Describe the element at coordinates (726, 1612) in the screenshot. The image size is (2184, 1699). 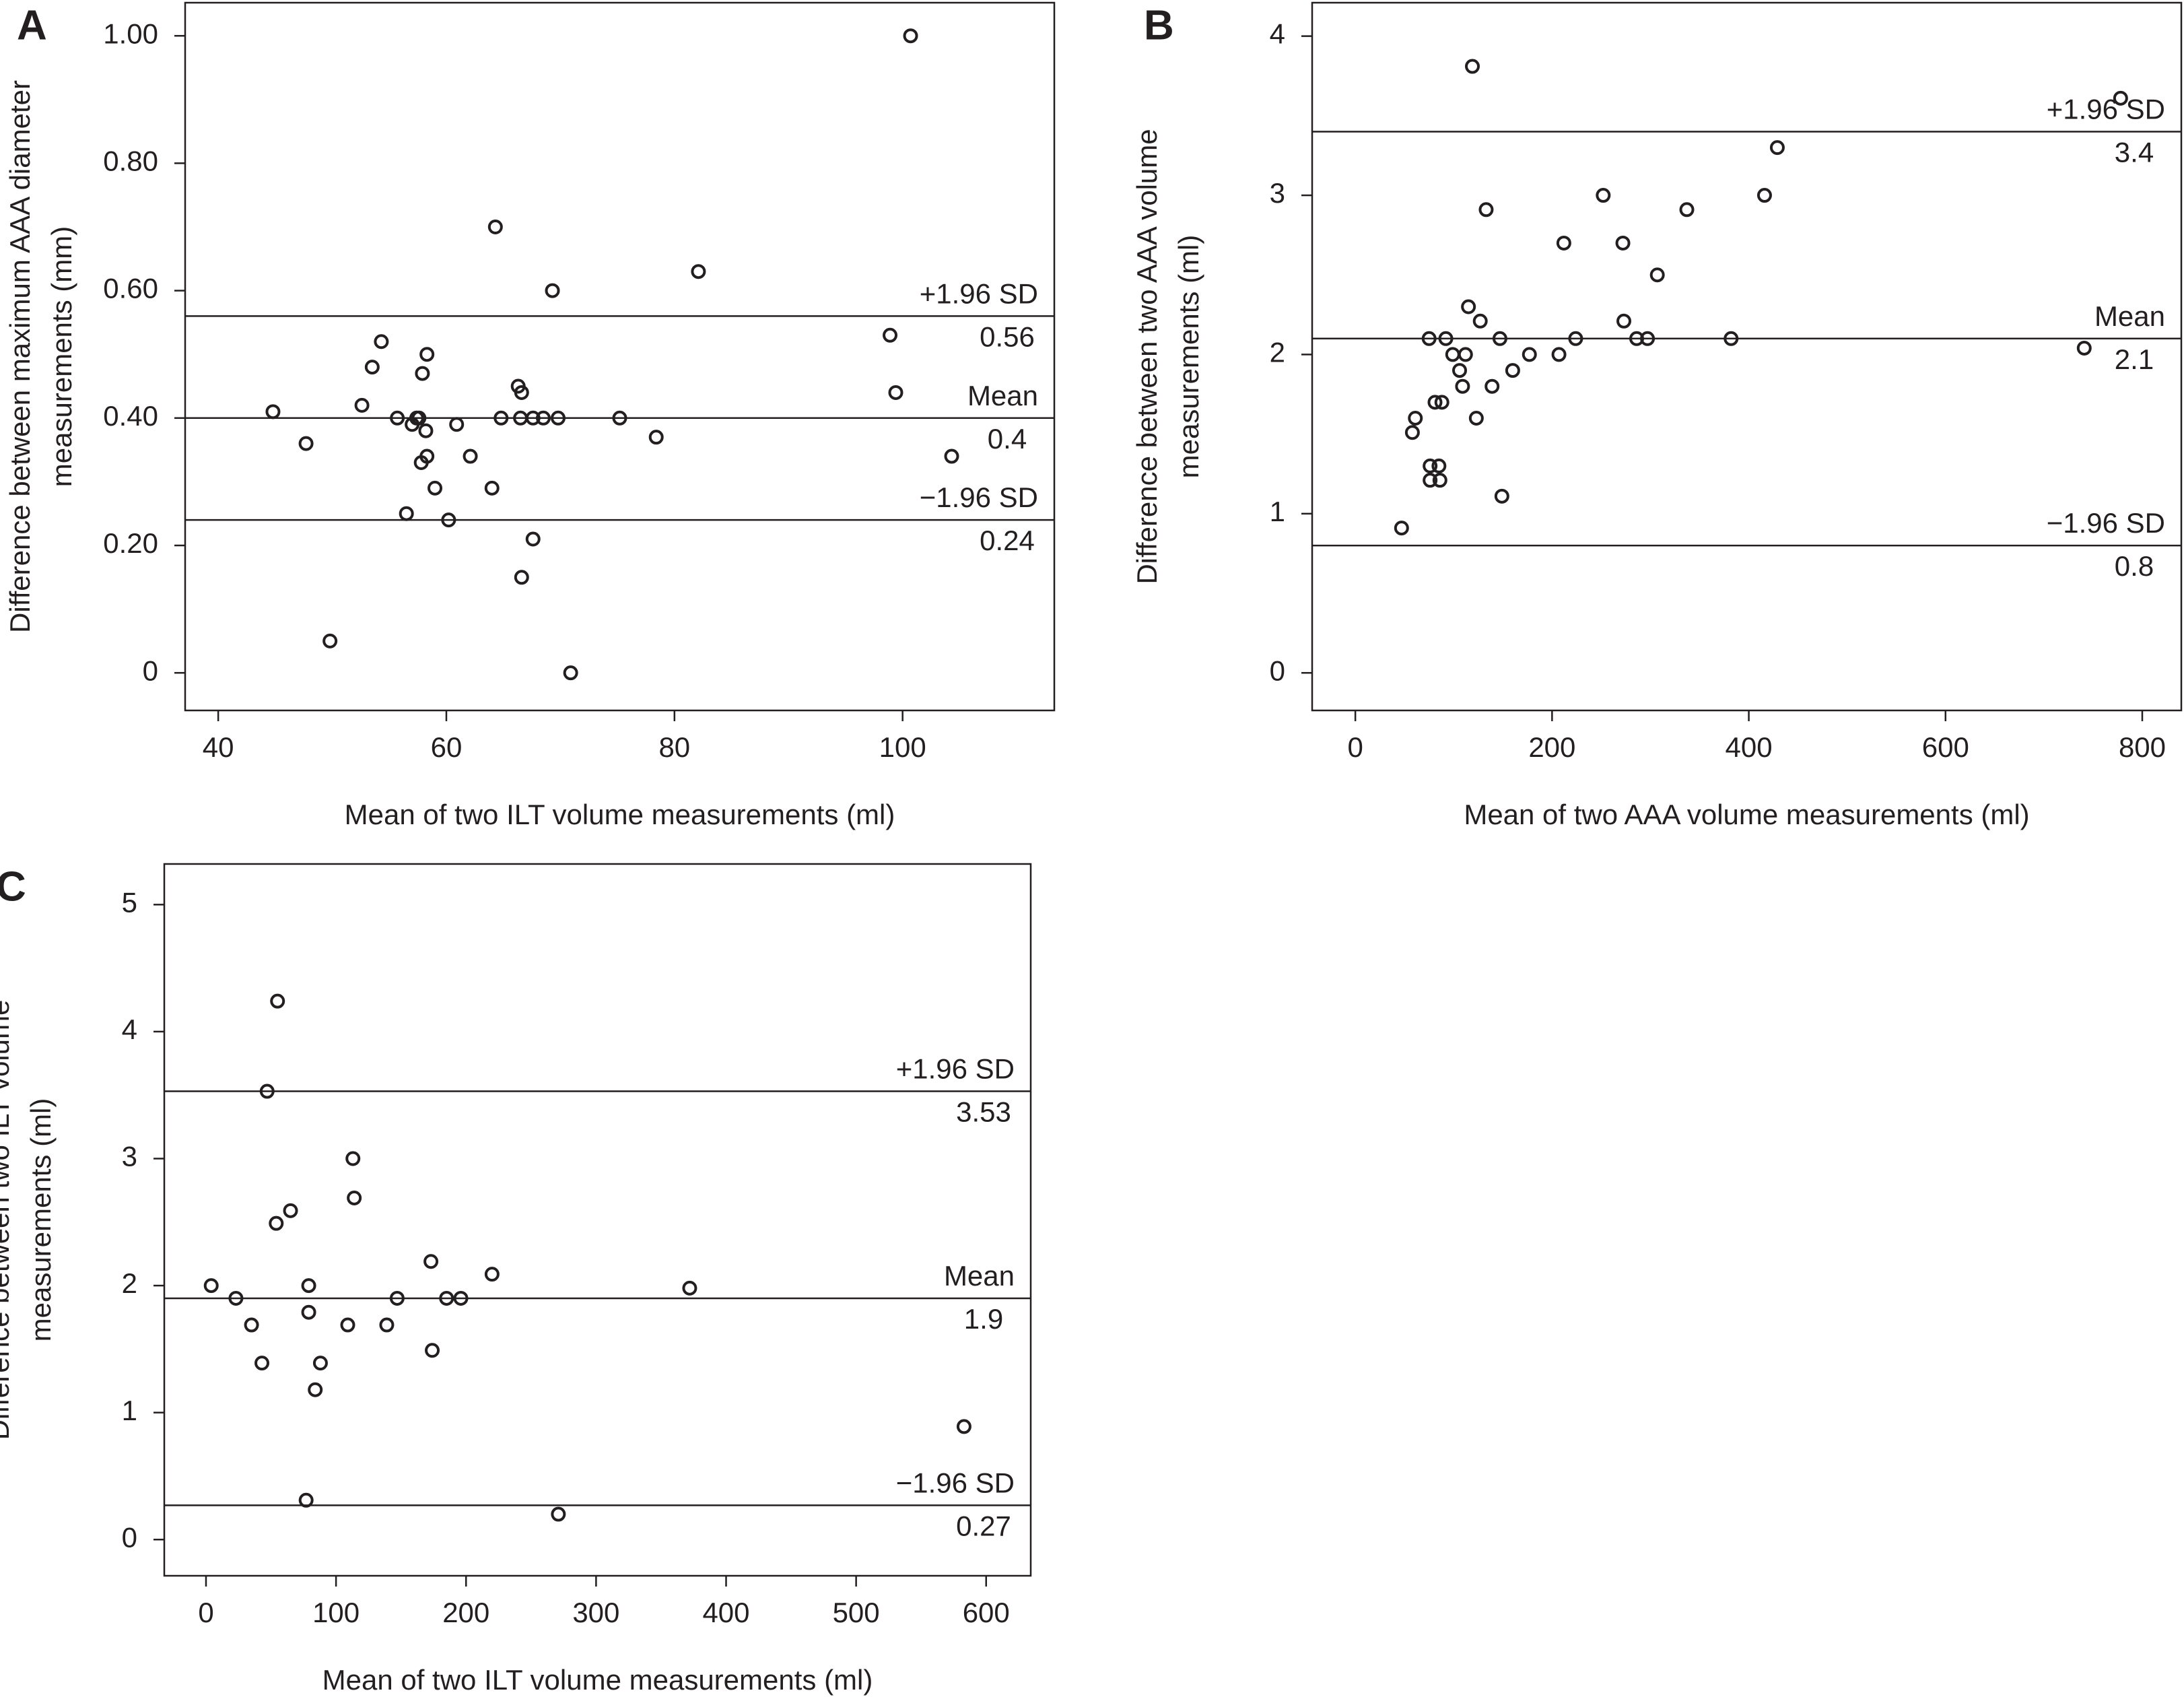
I see `x-tick-label: 400` at that location.